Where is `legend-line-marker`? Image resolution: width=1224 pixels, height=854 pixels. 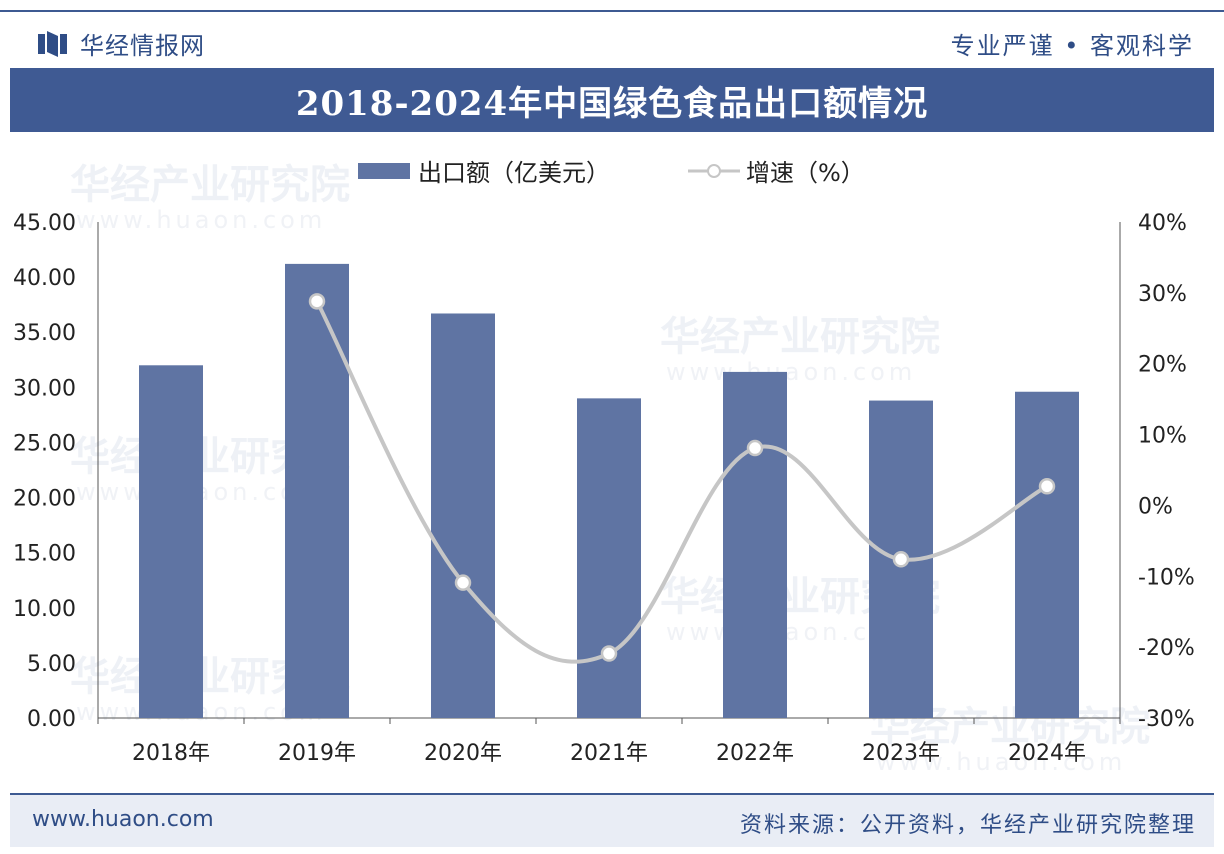 legend-line-marker is located at coordinates (714, 171).